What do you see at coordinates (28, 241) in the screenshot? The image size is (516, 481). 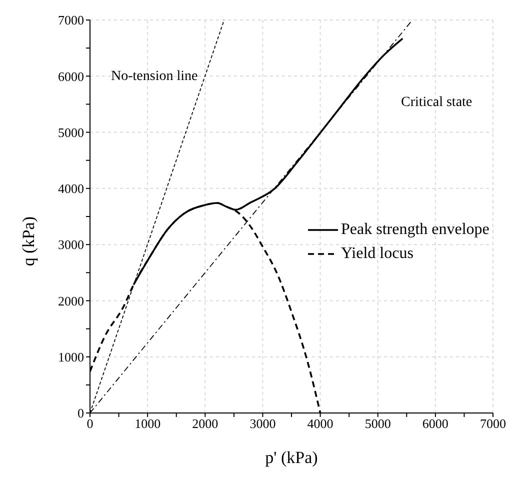 I see `y-axis-title: q (kPa)` at bounding box center [28, 241].